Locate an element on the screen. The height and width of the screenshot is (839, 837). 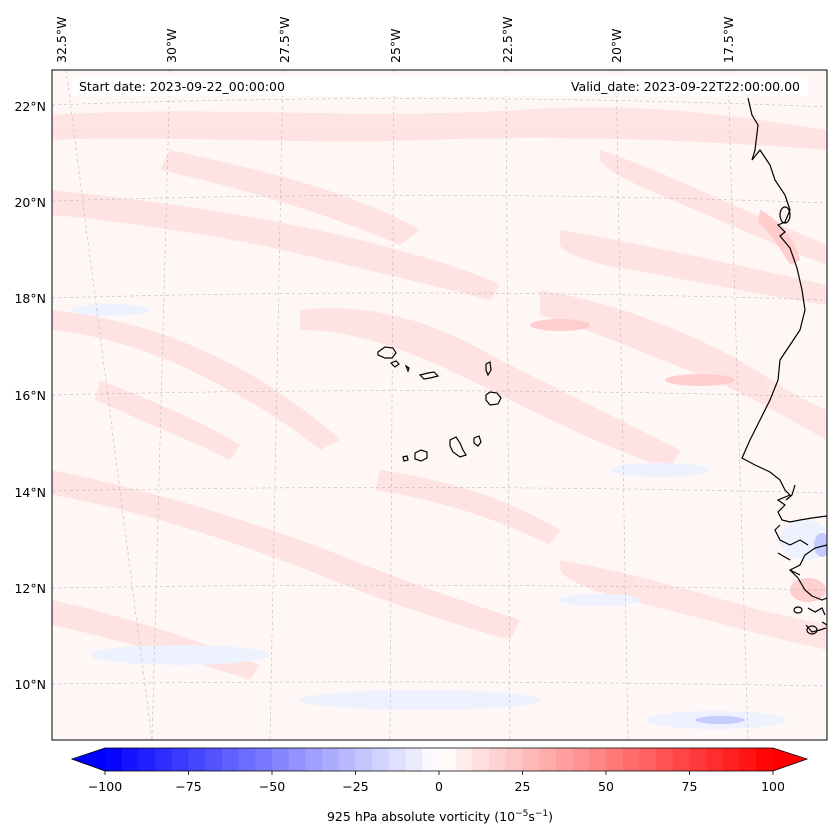
cape-verde-islands is located at coordinates (439, 404).